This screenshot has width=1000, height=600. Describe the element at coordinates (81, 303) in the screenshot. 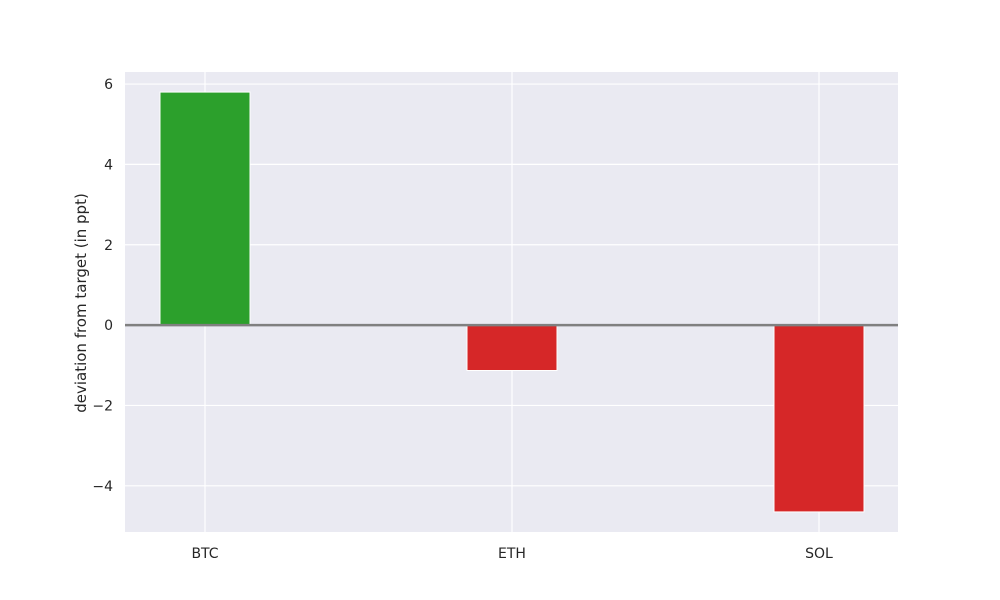

I see `y-axis-label: deviation from target (in ppt)` at that location.